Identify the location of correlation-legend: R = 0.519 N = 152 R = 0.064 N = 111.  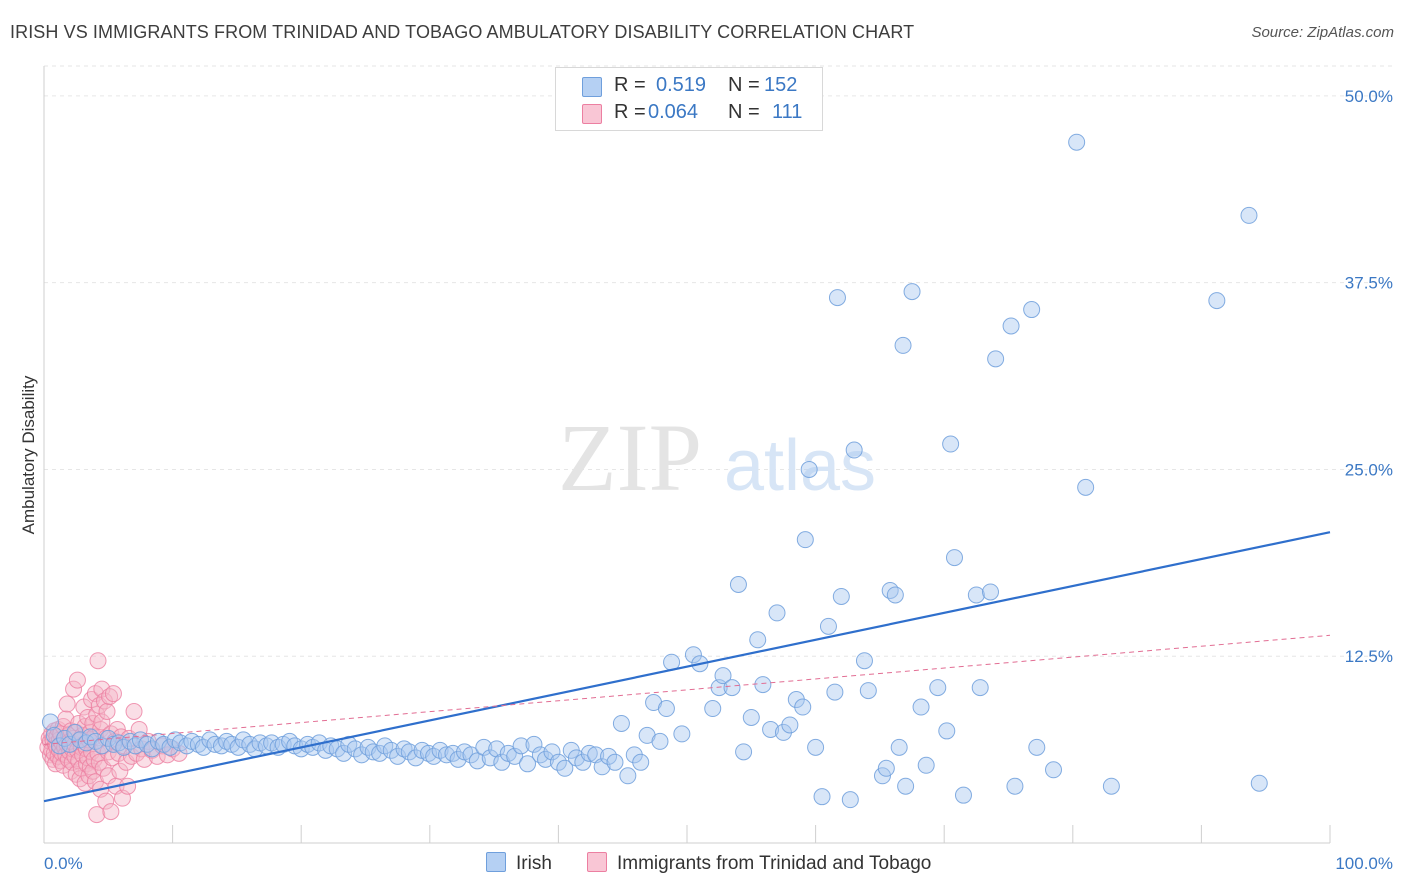
(689, 99).